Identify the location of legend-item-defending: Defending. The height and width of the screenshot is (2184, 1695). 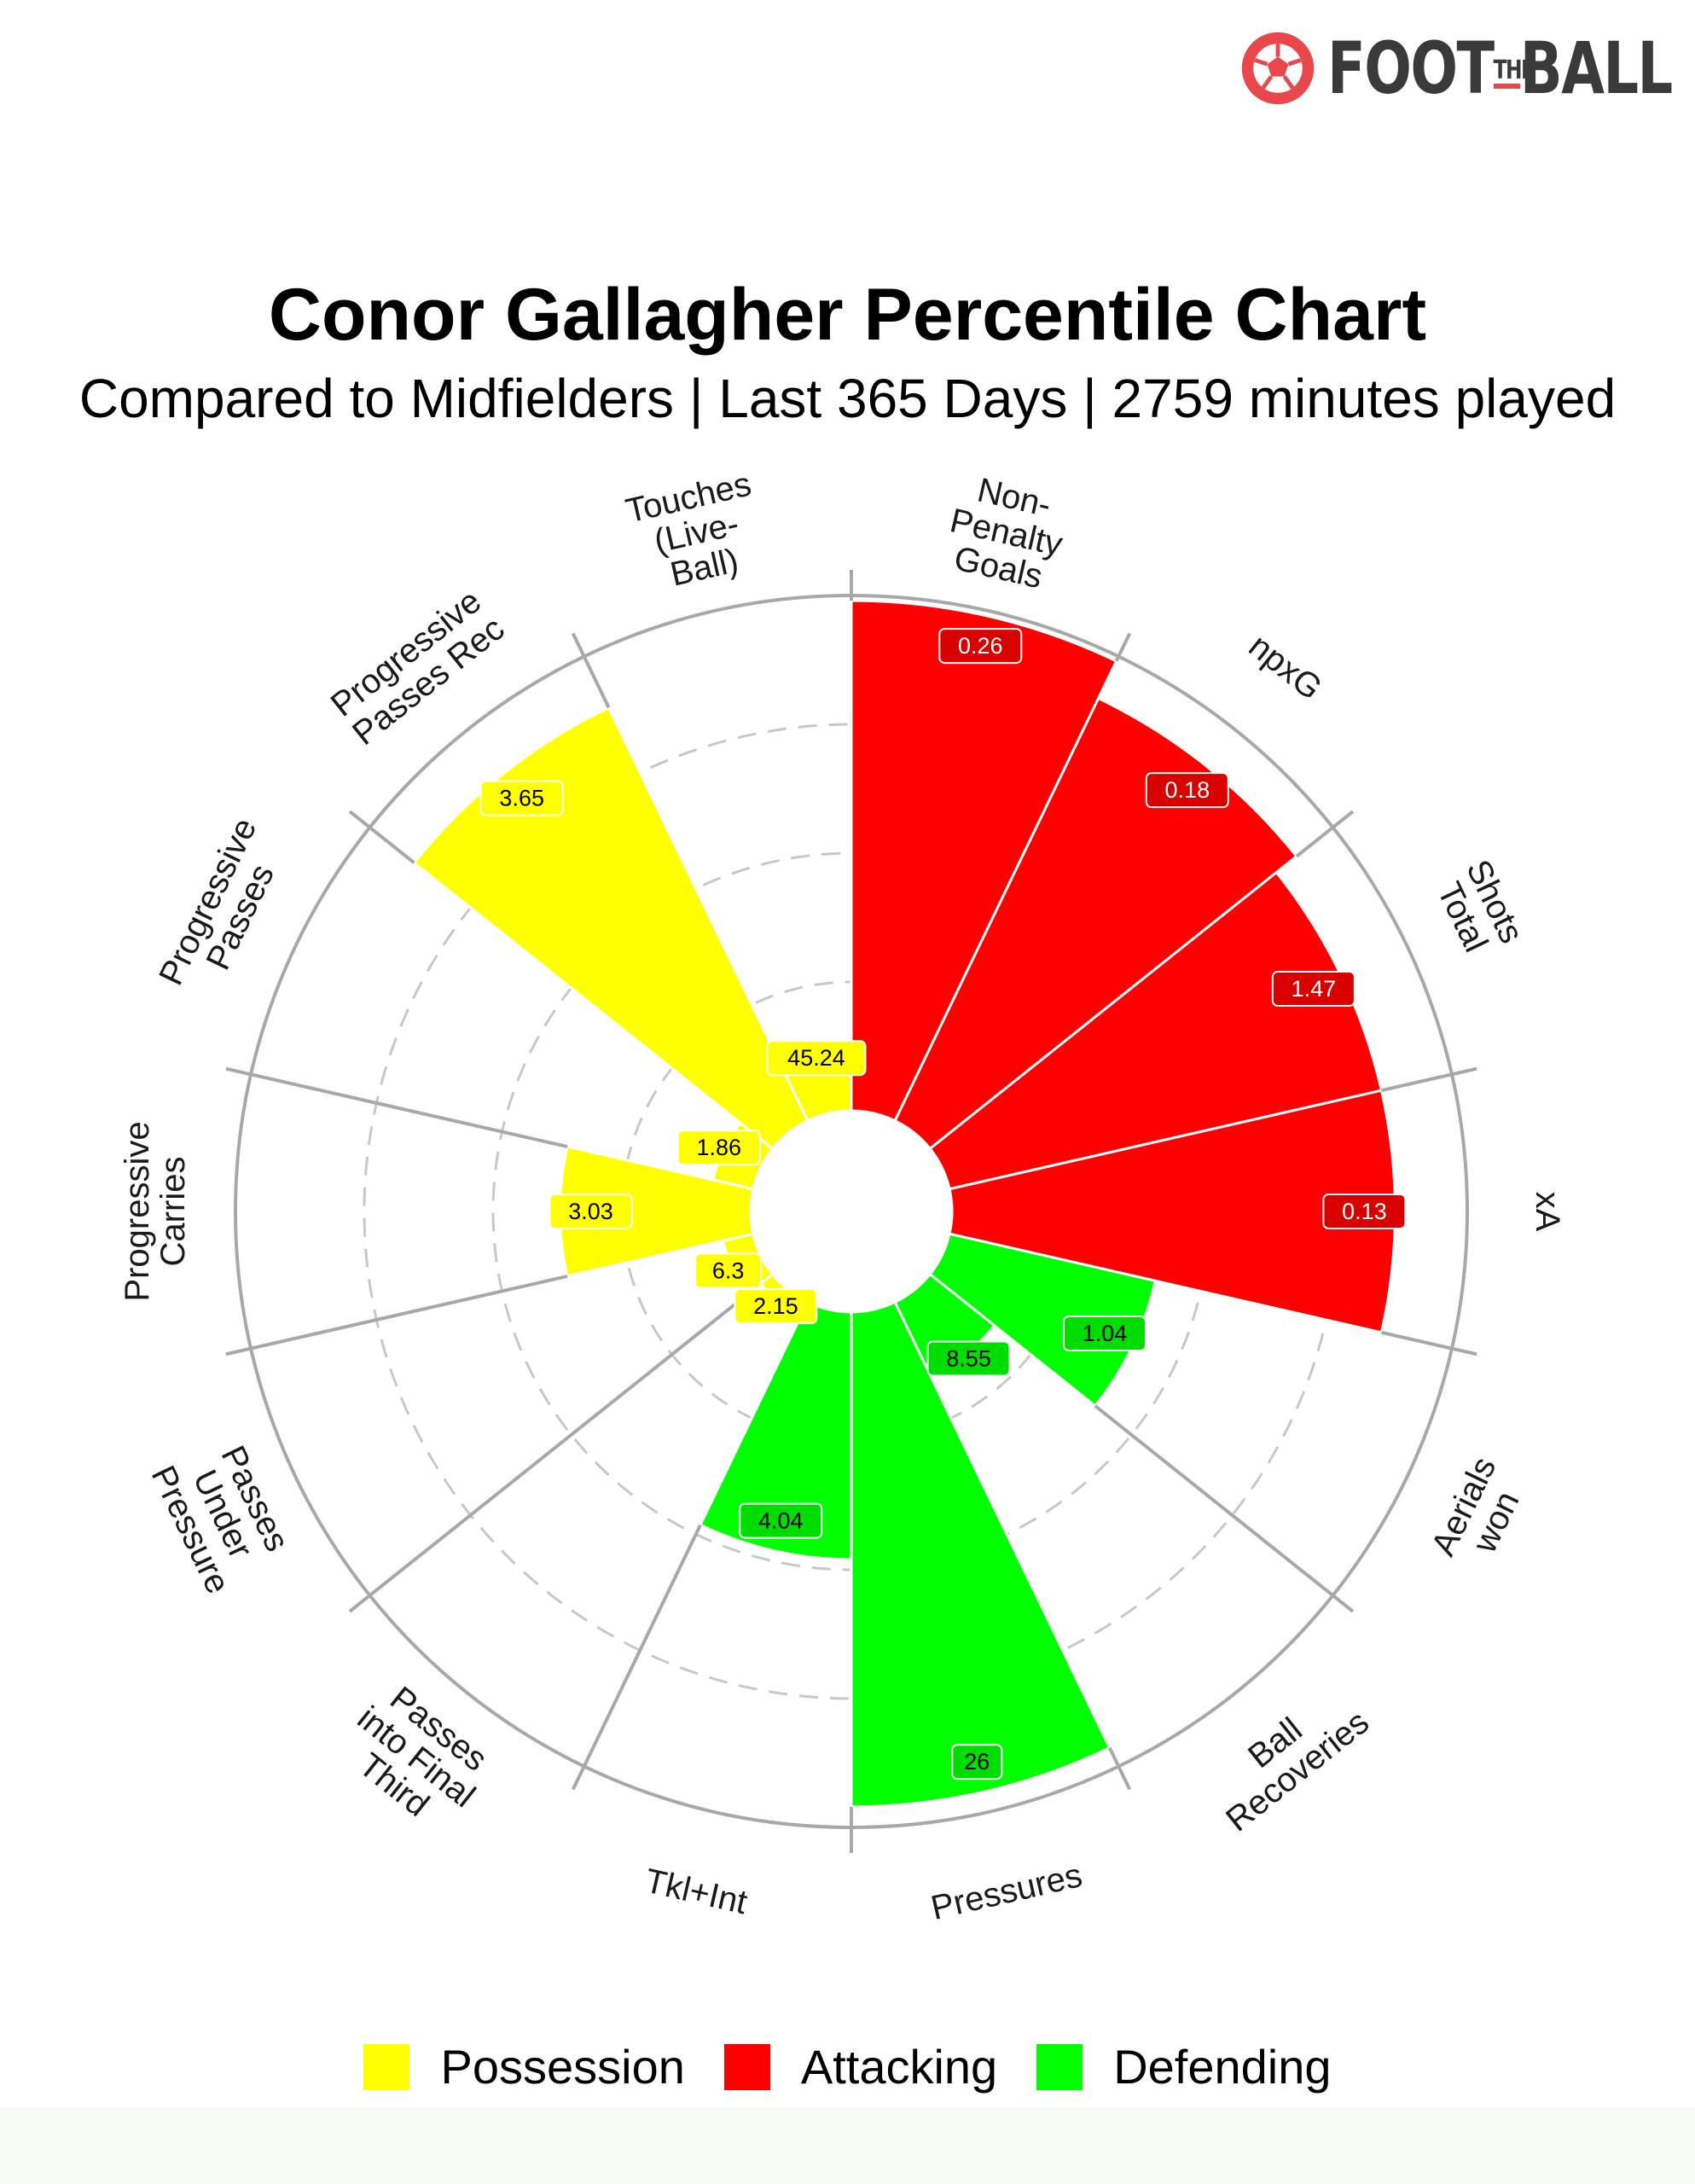
(1184, 2066).